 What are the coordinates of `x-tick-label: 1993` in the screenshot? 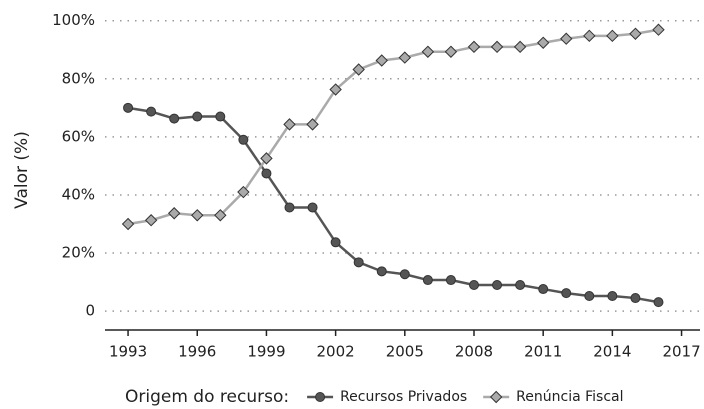 It's located at (128, 352).